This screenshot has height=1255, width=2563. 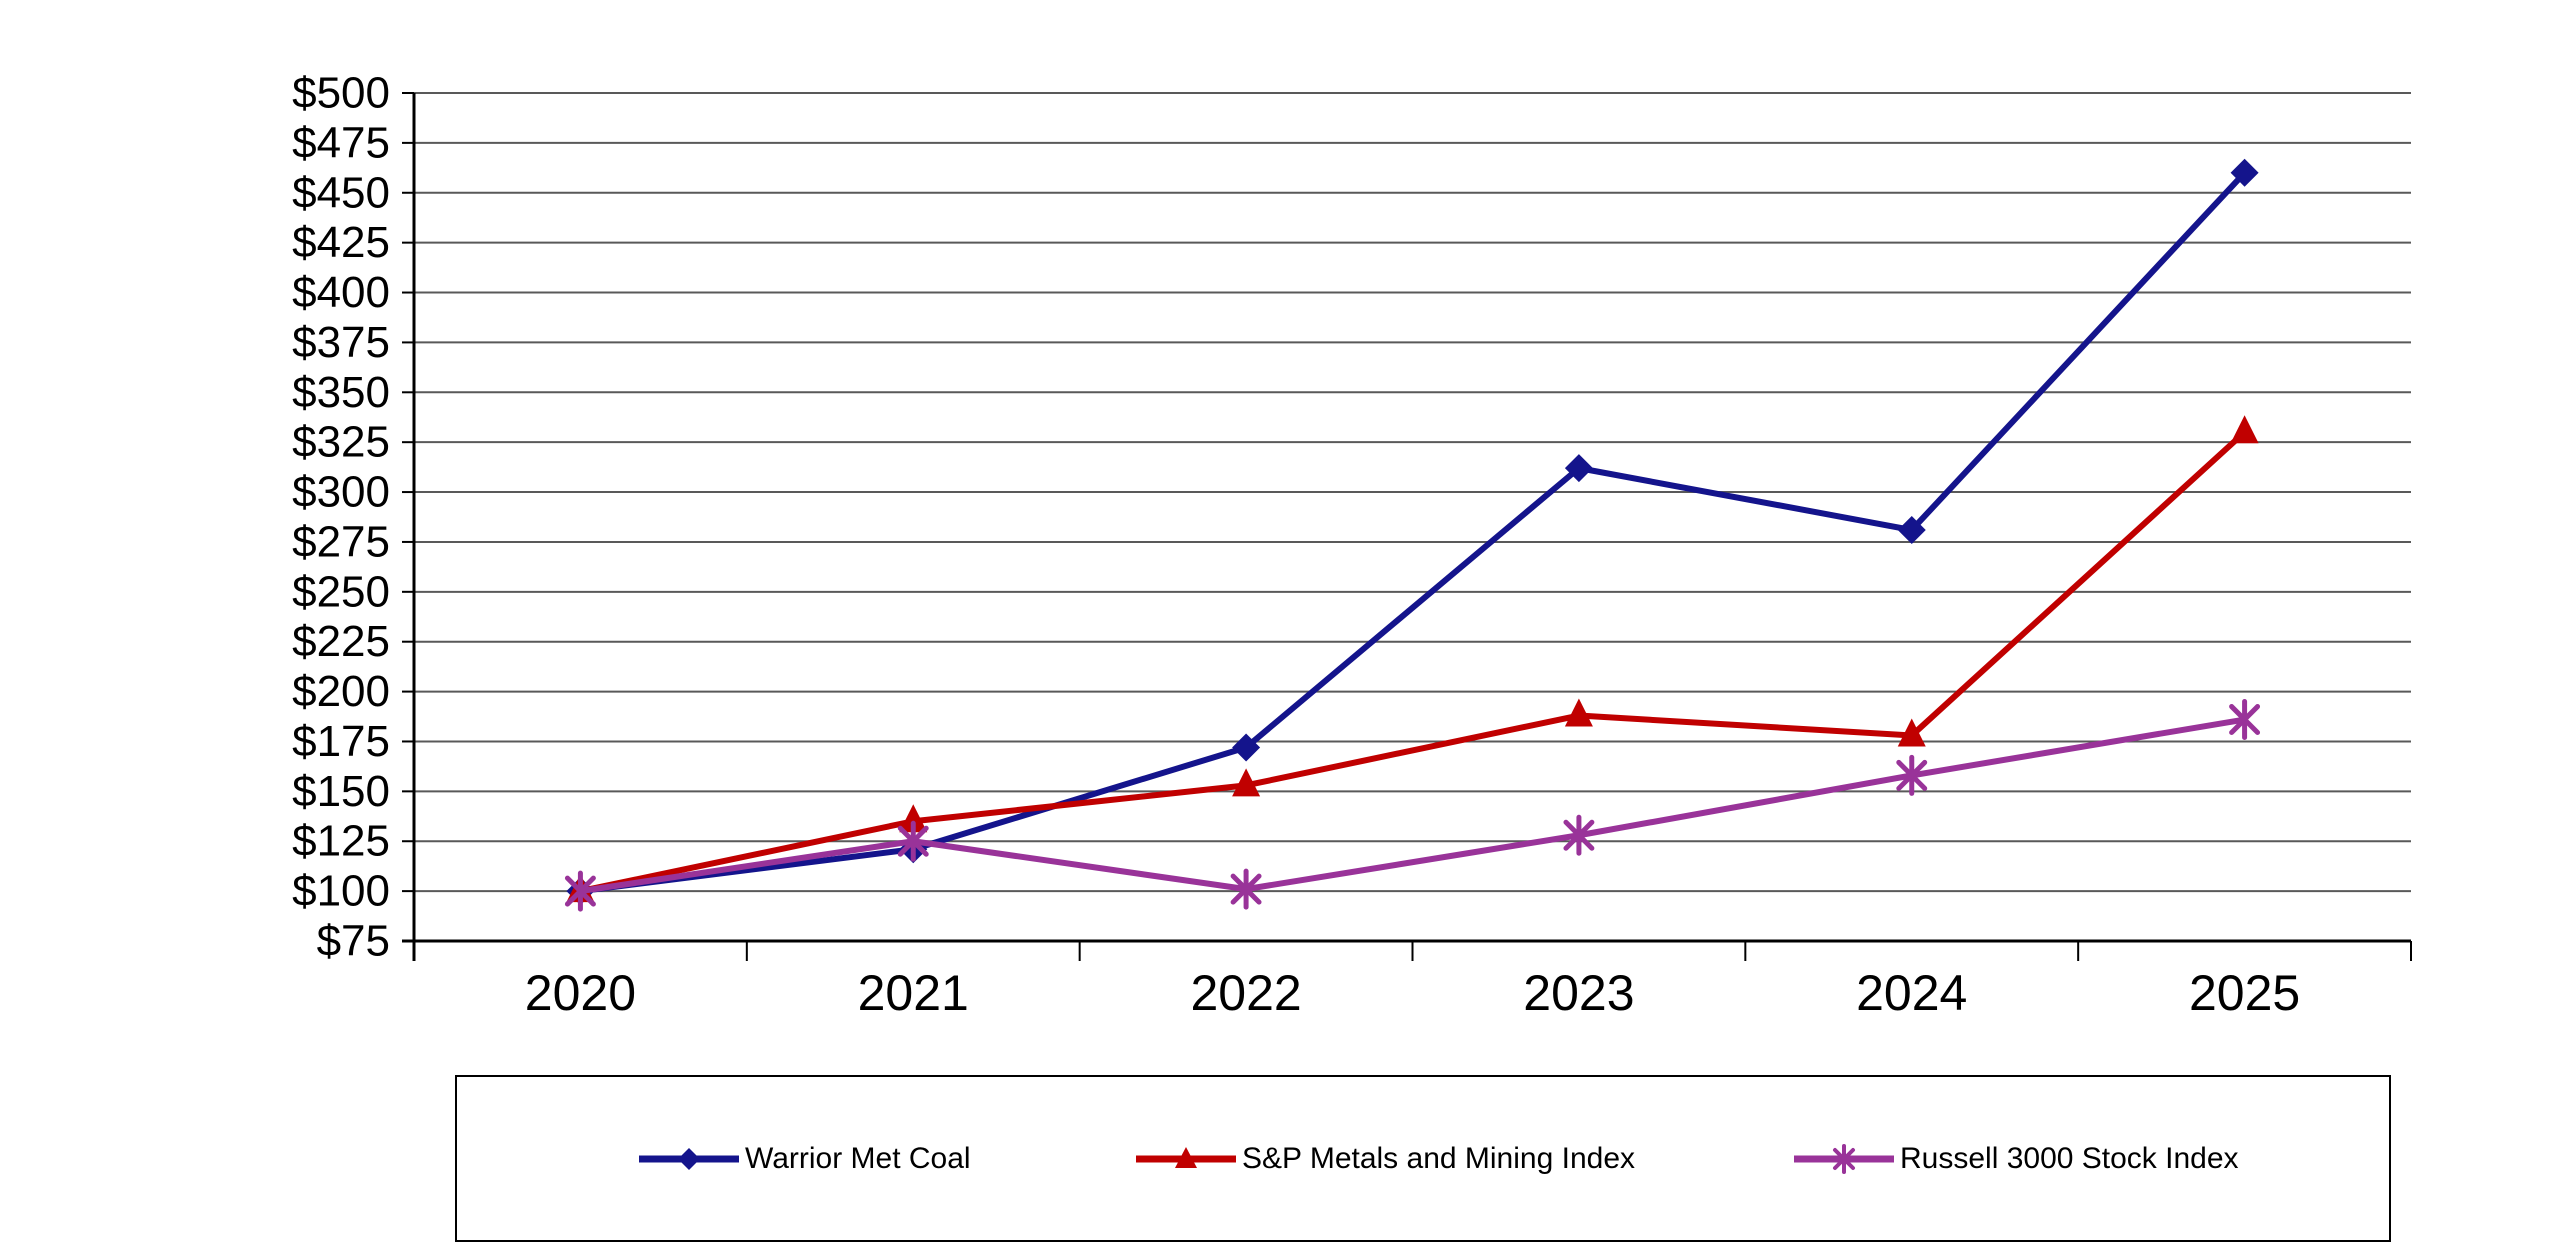 I want to click on legend-diamond-swatch, so click(x=689, y=1158).